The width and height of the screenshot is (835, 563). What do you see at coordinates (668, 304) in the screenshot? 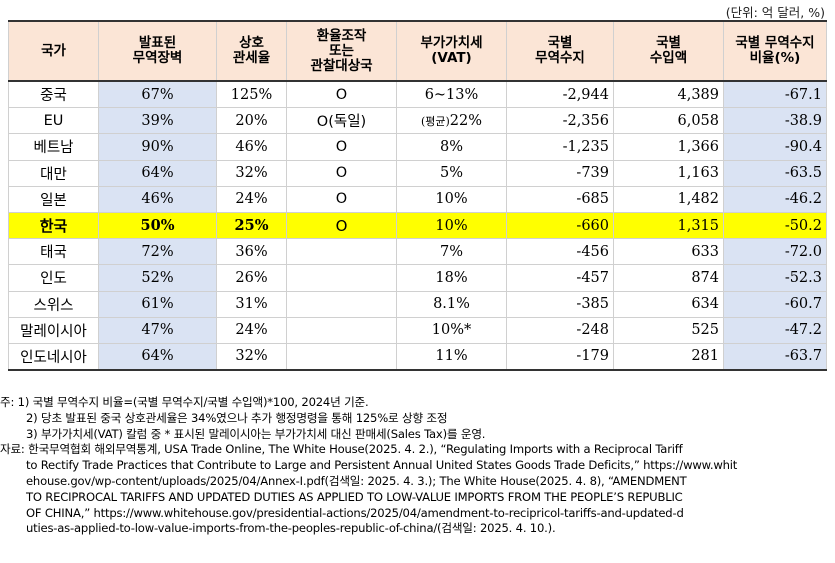
I see `cell-imports: 634` at bounding box center [668, 304].